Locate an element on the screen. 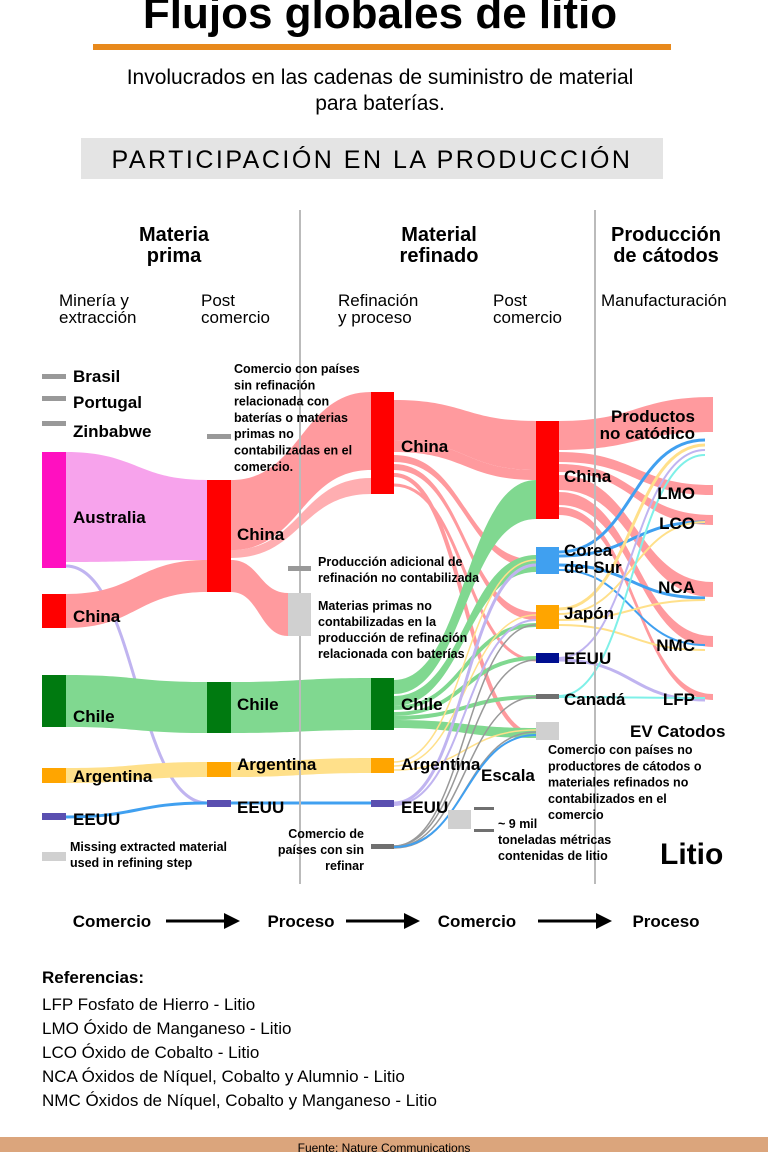 This screenshot has width=768, height=1152. node-label: Canadá is located at coordinates (595, 699).